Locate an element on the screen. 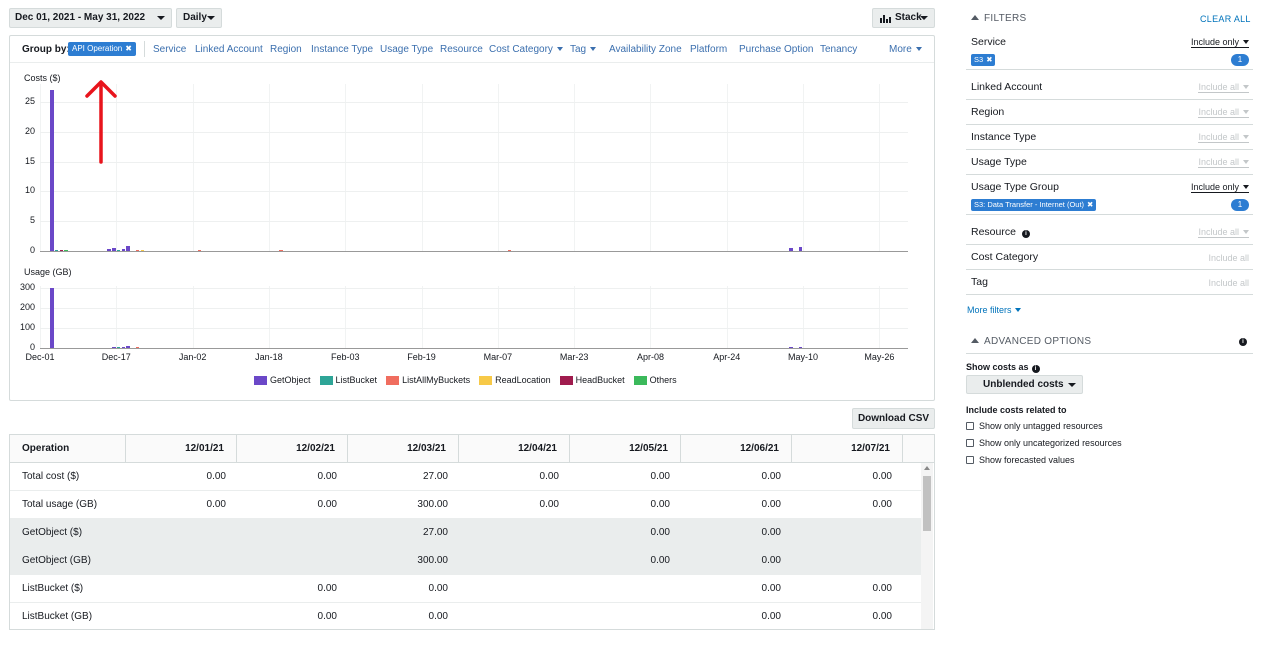 The width and height of the screenshot is (1274, 652). filter-token: S3: Data Transfer - Internet (Out) ✖ is located at coordinates (1034, 205).